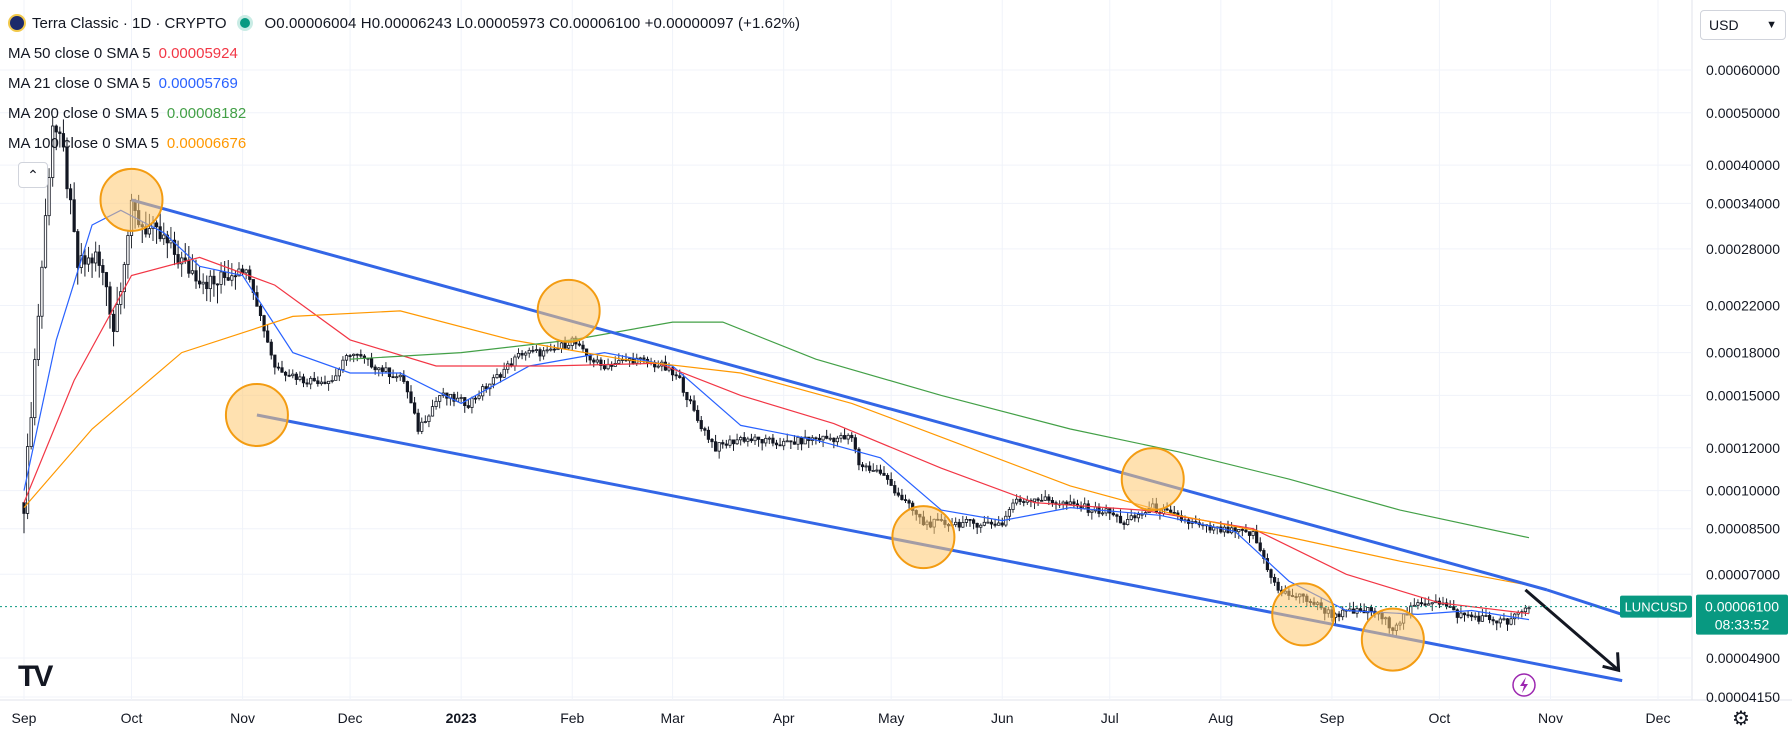 Image resolution: width=1792 pixels, height=732 pixels. What do you see at coordinates (1743, 203) in the screenshot?
I see `y-tick-label: 0.00034000` at bounding box center [1743, 203].